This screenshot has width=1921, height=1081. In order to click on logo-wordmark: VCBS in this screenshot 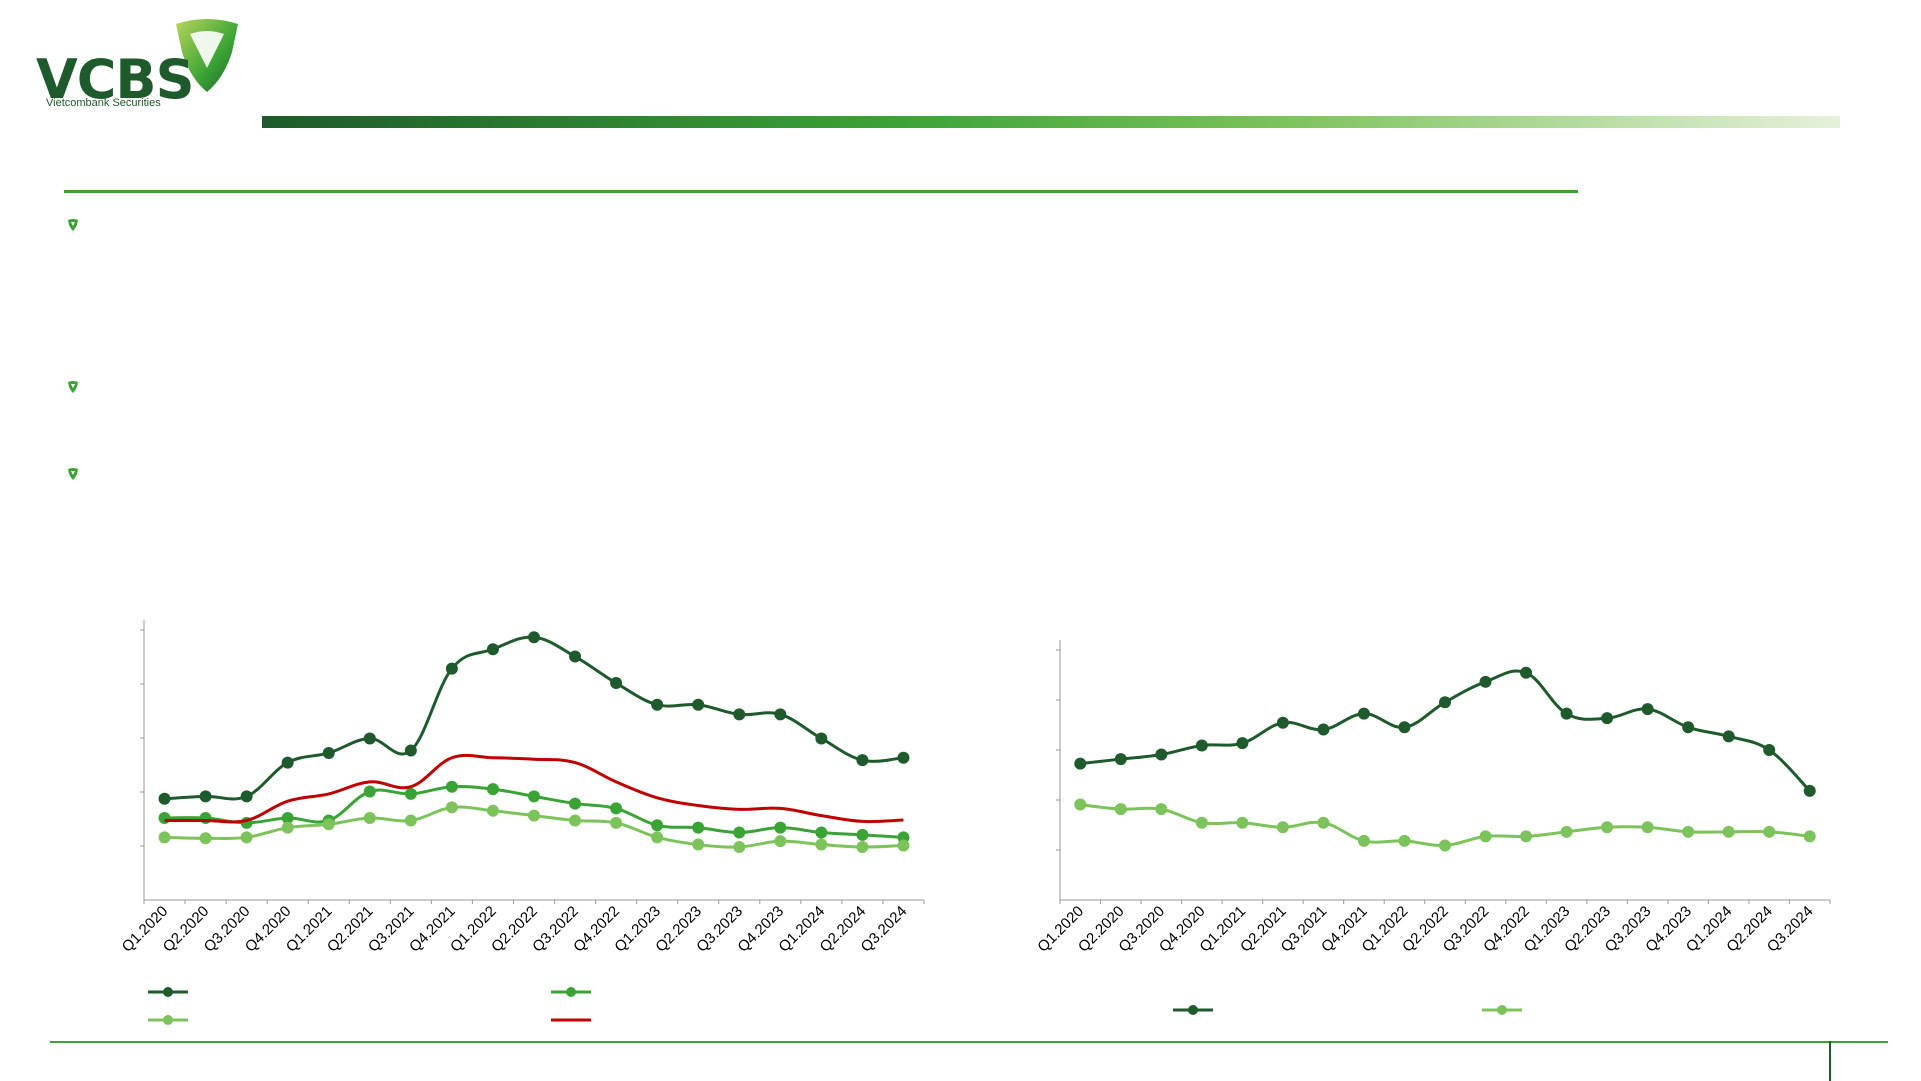, I will do `click(115, 79)`.